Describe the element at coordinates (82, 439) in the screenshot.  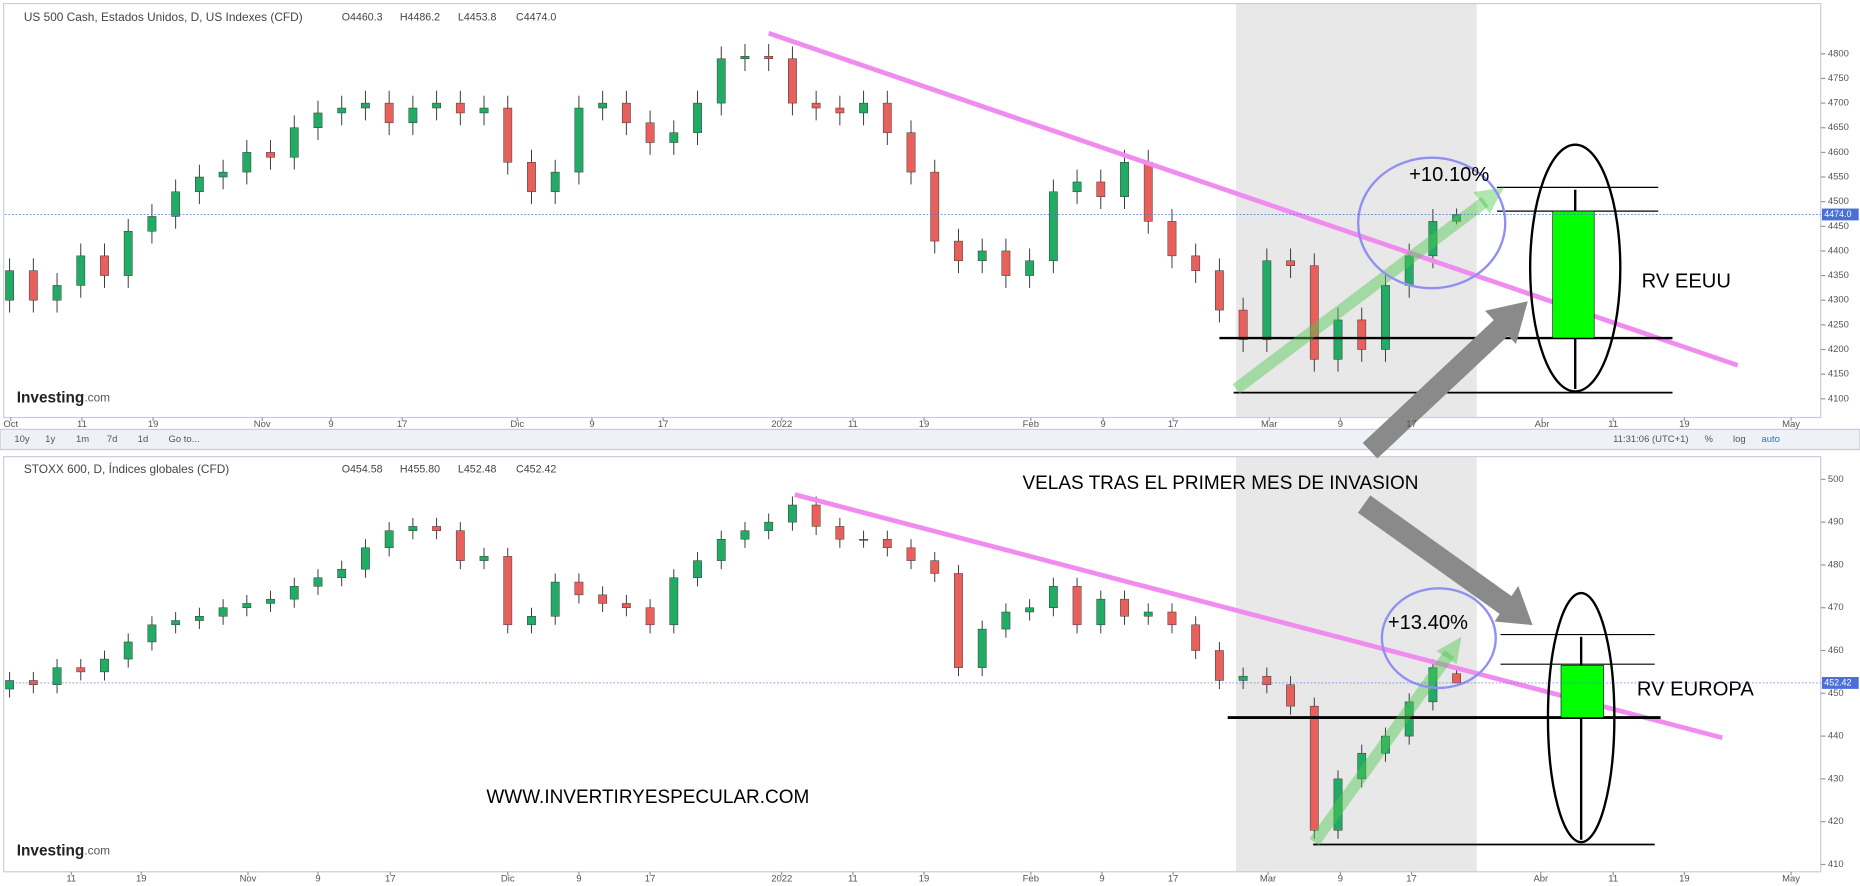
I see `range-button: 1m` at that location.